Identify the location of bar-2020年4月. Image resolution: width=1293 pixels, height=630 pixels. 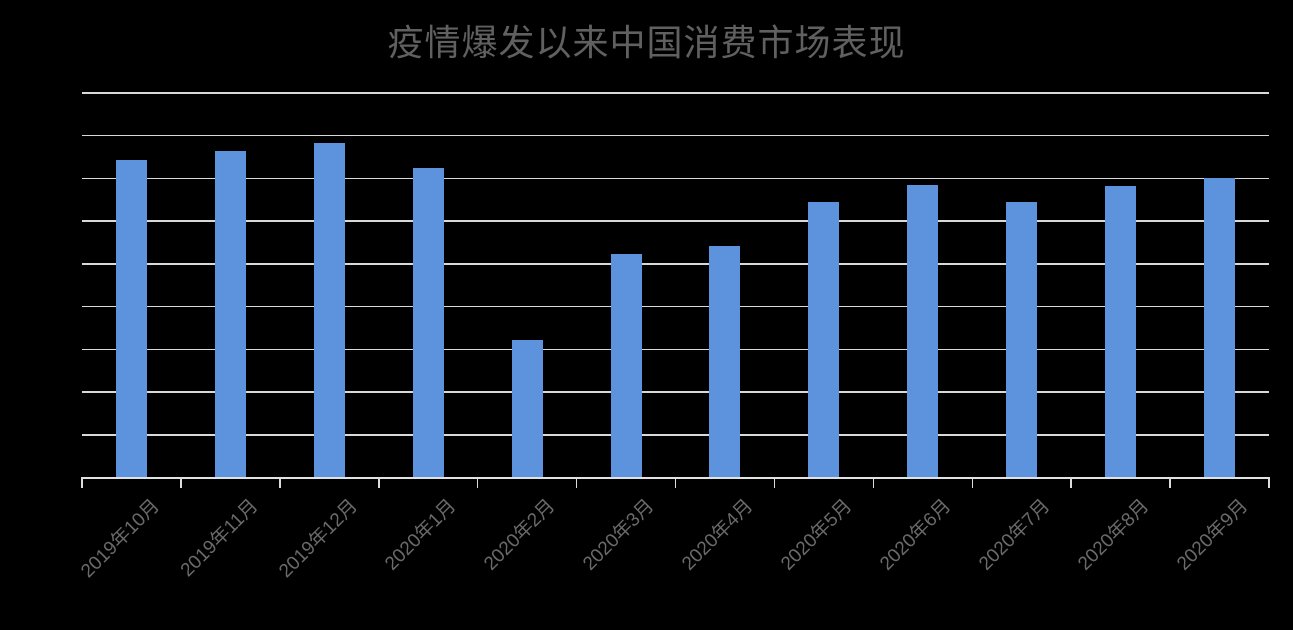
(725, 361).